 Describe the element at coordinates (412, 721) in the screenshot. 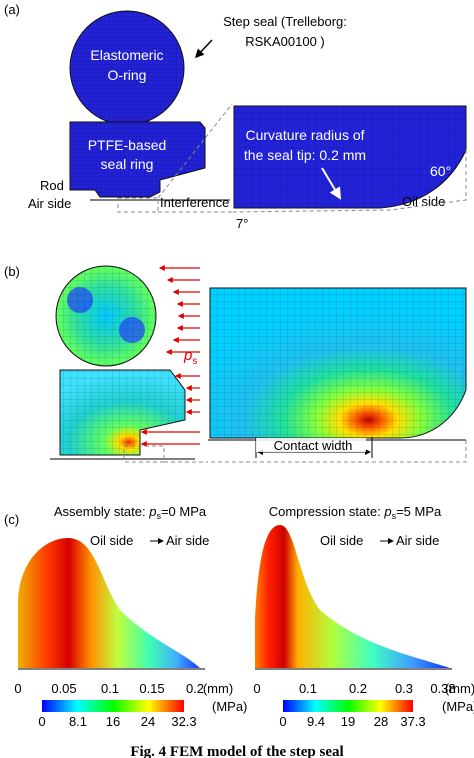

I see `colorbar-tick-label: 37.3` at that location.